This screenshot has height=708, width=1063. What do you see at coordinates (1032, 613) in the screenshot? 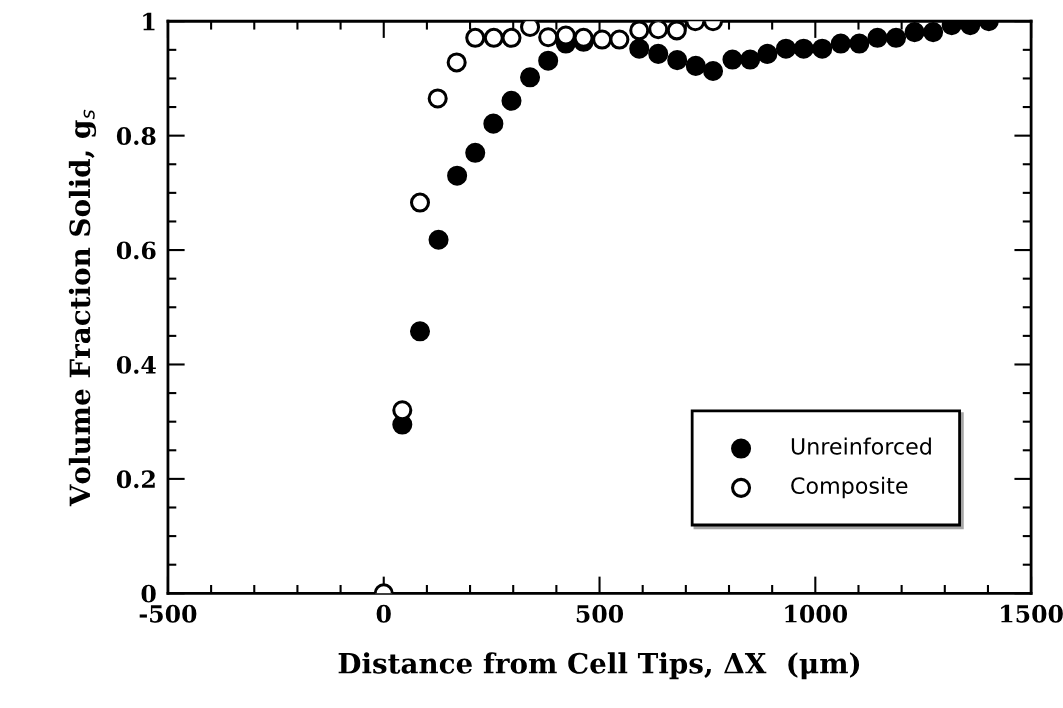
I see `x-tick-label: 1500` at bounding box center [1032, 613].